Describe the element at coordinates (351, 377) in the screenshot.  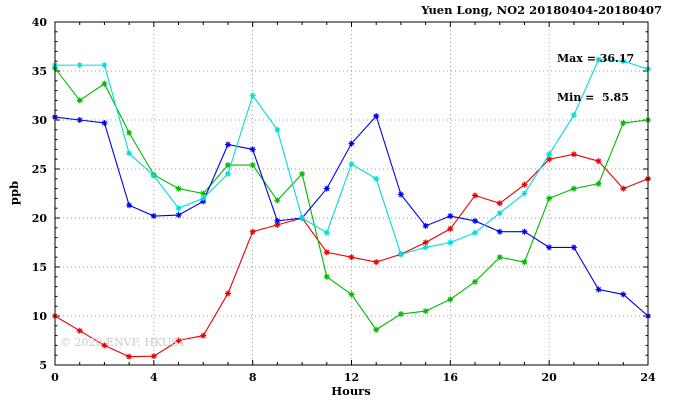
I see `x-tick-label: 12` at that location.